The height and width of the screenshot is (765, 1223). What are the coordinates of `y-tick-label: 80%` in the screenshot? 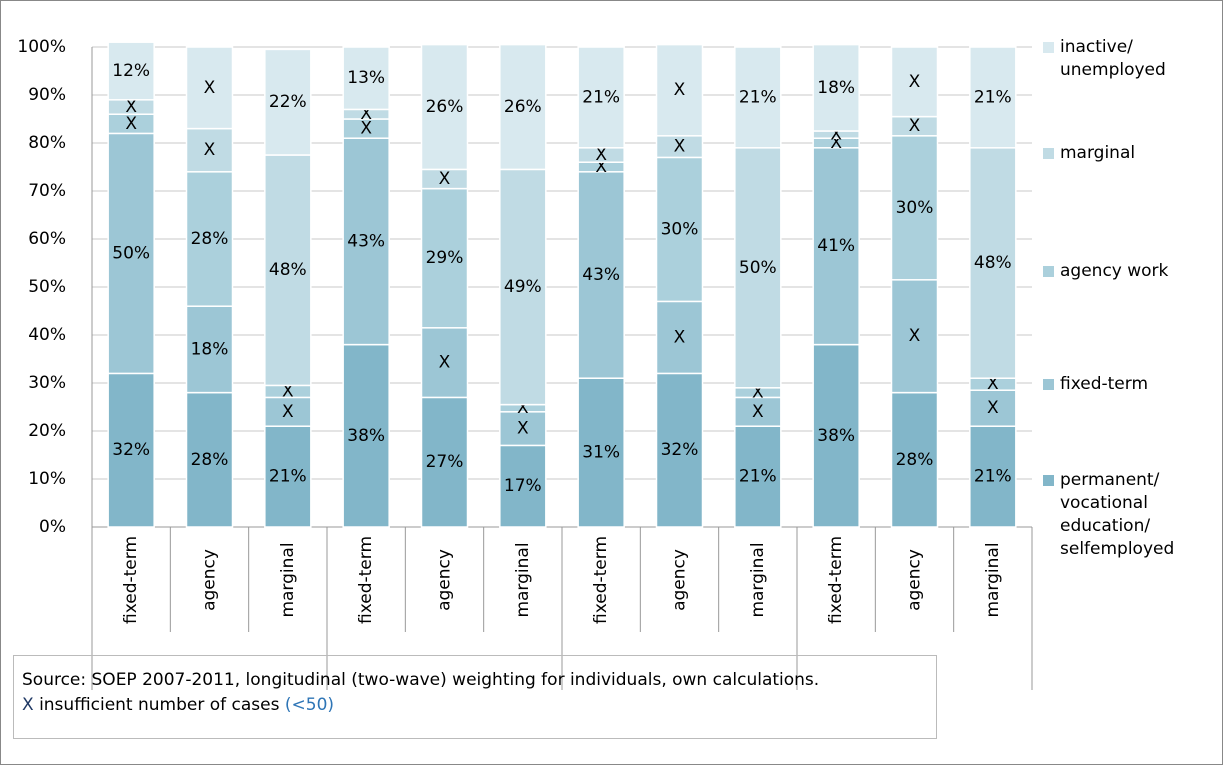 It's located at (47, 143).